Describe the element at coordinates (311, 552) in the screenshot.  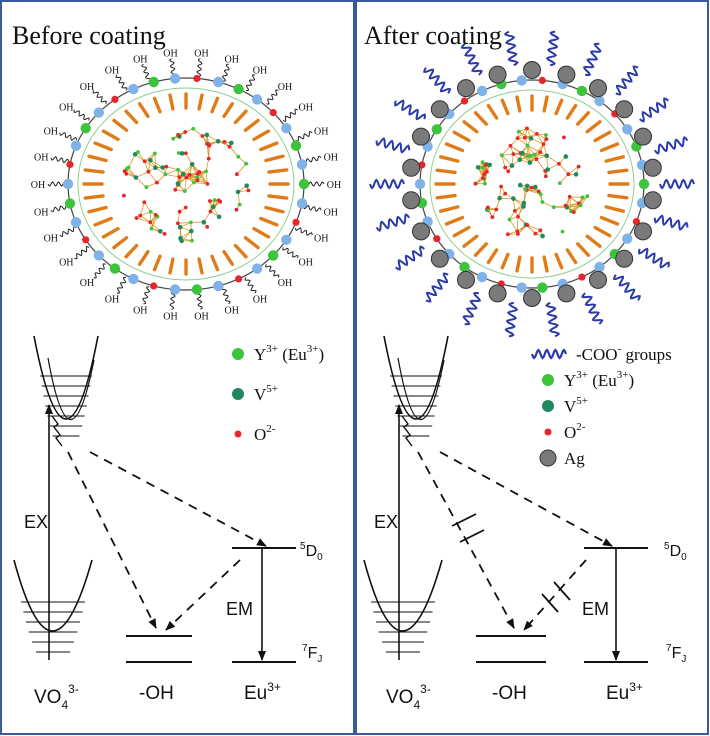
I see `d0-label: 5D0` at that location.